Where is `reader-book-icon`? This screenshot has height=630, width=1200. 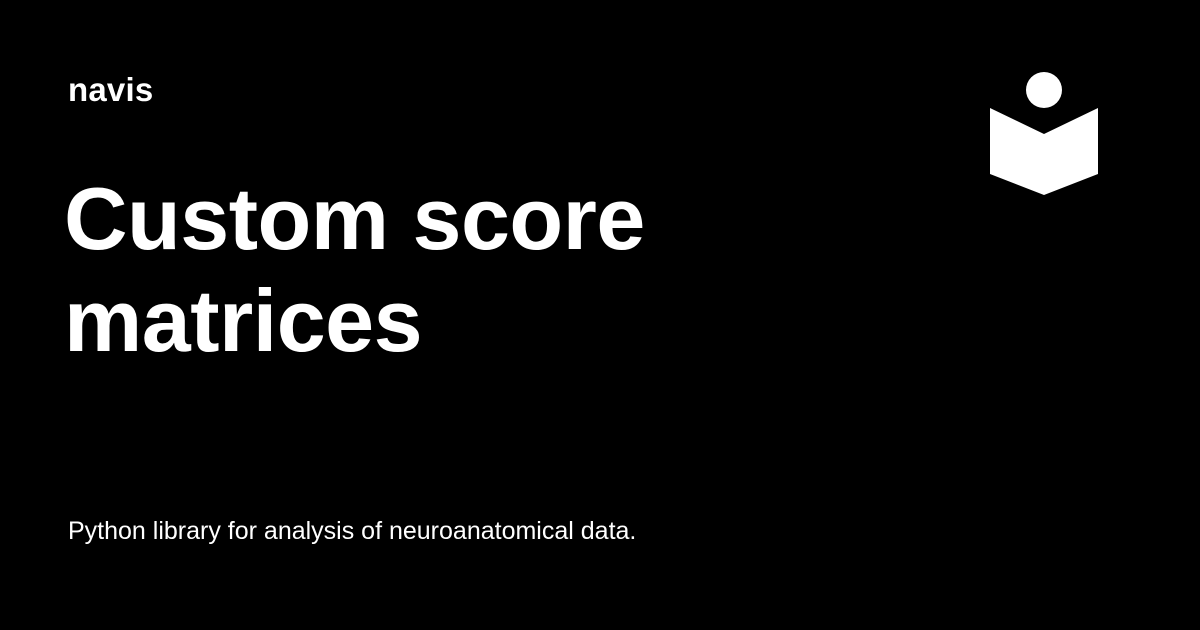
reader-book-icon is located at coordinates (1044, 134).